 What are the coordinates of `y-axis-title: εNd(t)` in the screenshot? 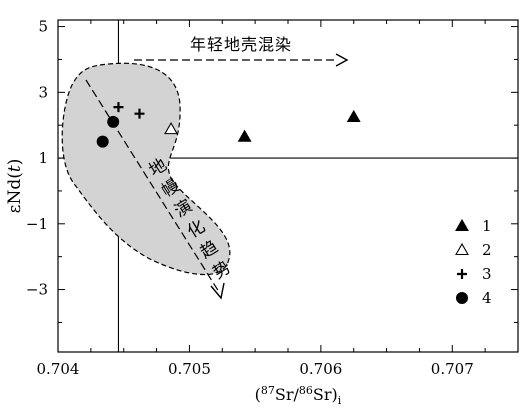 It's located at (15, 186).